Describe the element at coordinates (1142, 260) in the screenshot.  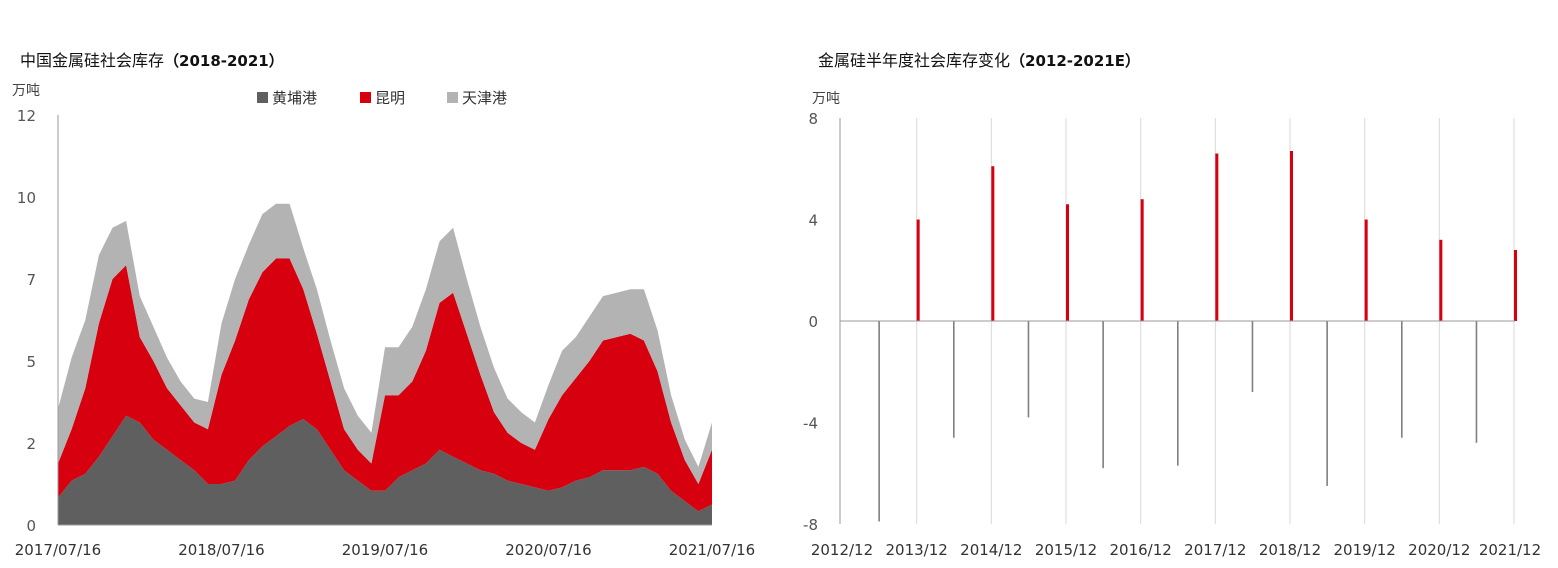
I see `bar-2016/12` at that location.